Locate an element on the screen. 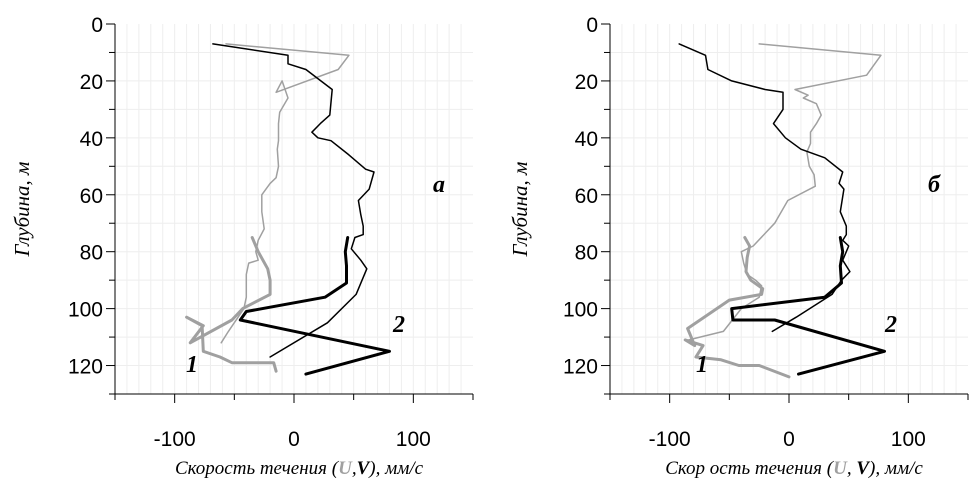 This screenshot has width=970, height=483. panel-label: а is located at coordinates (439, 185).